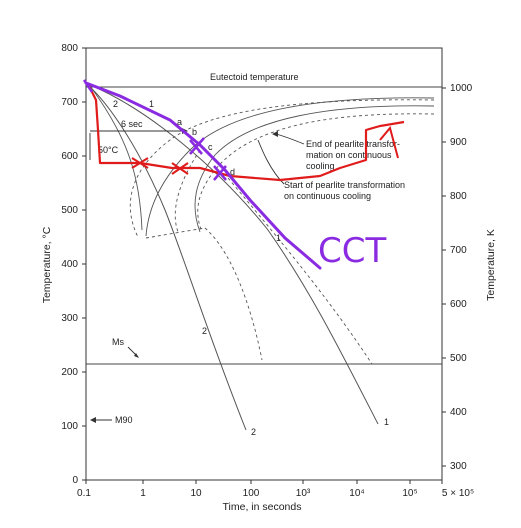  Describe the element at coordinates (69, 102) in the screenshot. I see `y-tick-700: 700` at that location.